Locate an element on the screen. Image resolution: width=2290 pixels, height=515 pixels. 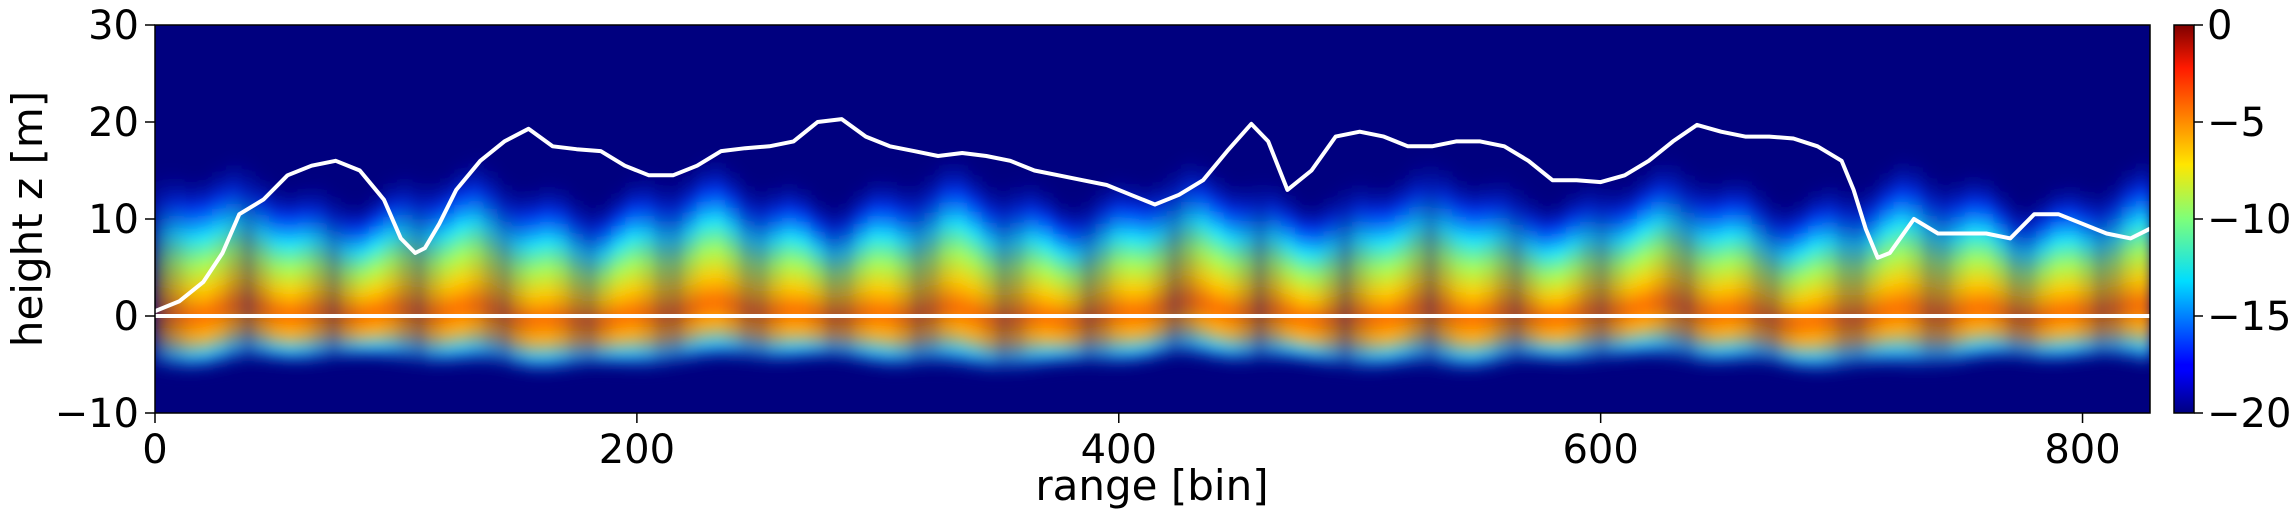
y-tick-label: 30 is located at coordinates (113, 26).